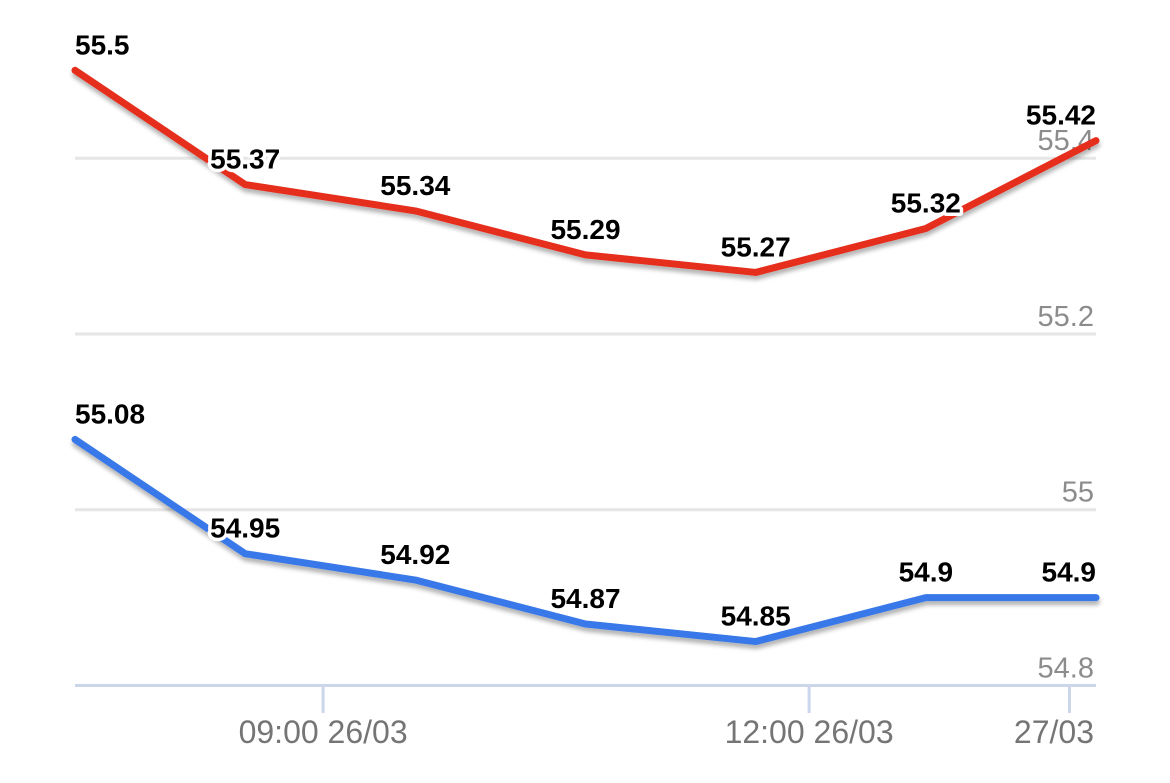 The height and width of the screenshot is (783, 1170). Describe the element at coordinates (415, 185) in the screenshot. I see `data-label: 55.34` at that location.